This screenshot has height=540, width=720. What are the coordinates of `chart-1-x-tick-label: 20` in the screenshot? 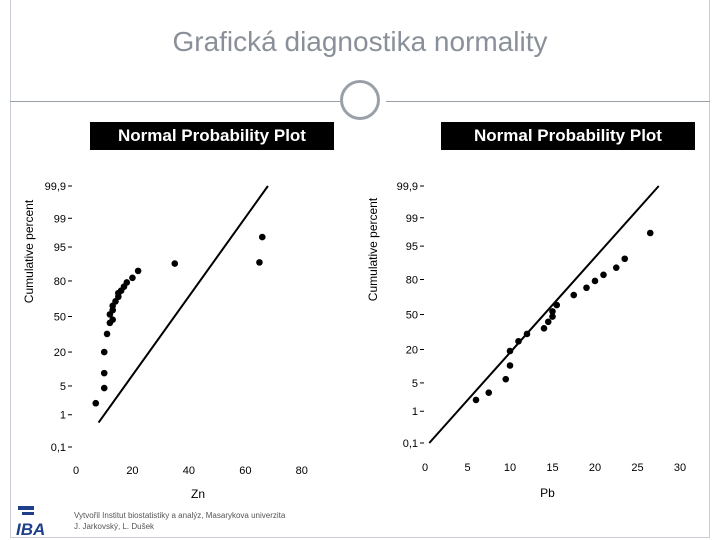 It's located at (132, 471).